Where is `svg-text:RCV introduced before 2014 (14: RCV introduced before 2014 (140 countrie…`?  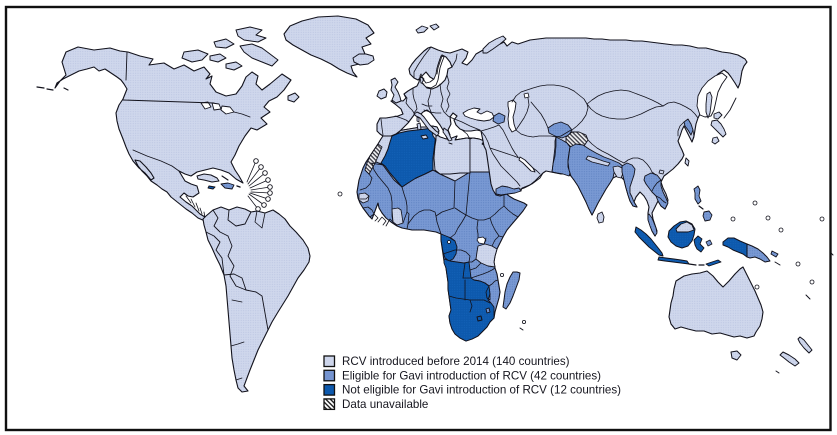
svg-text:RCV introduced before 2014 (14: RCV introduced before 2014 (140 countrie… is located at coordinates (456, 361).